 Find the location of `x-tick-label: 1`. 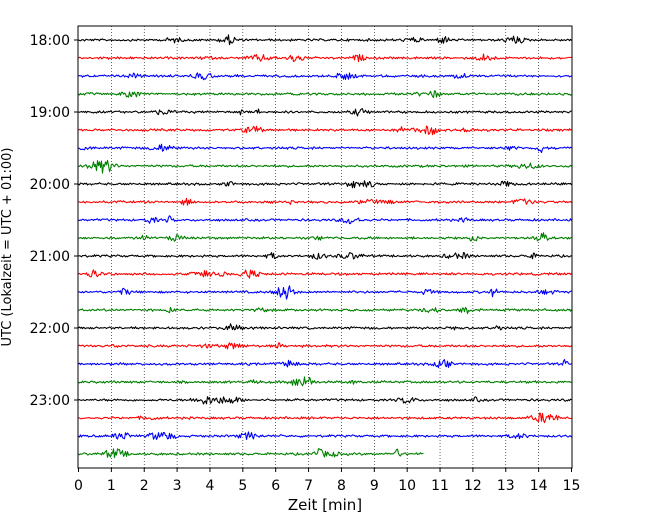

x-tick-label: 1 is located at coordinates (111, 486).